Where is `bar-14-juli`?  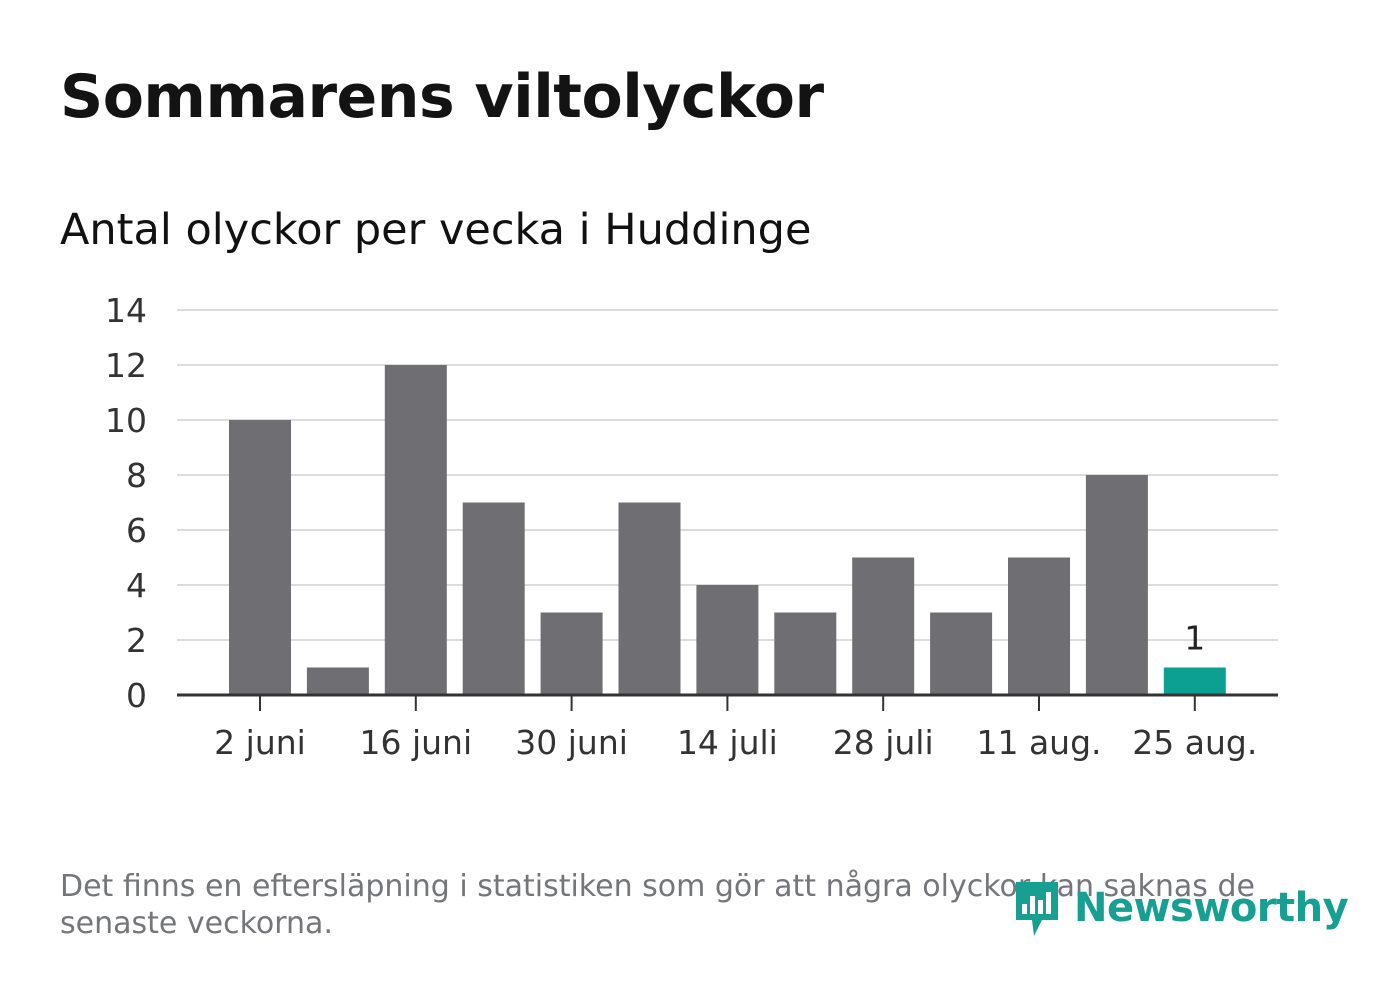 bar-14-juli is located at coordinates (727, 640).